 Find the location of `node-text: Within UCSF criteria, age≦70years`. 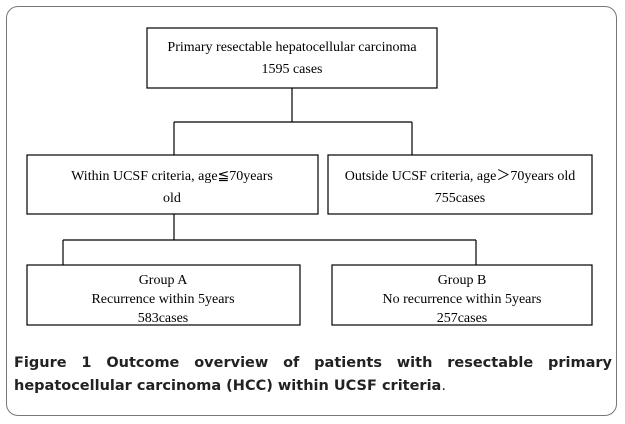

node-text: Within UCSF criteria, age≦70years is located at coordinates (172, 176).